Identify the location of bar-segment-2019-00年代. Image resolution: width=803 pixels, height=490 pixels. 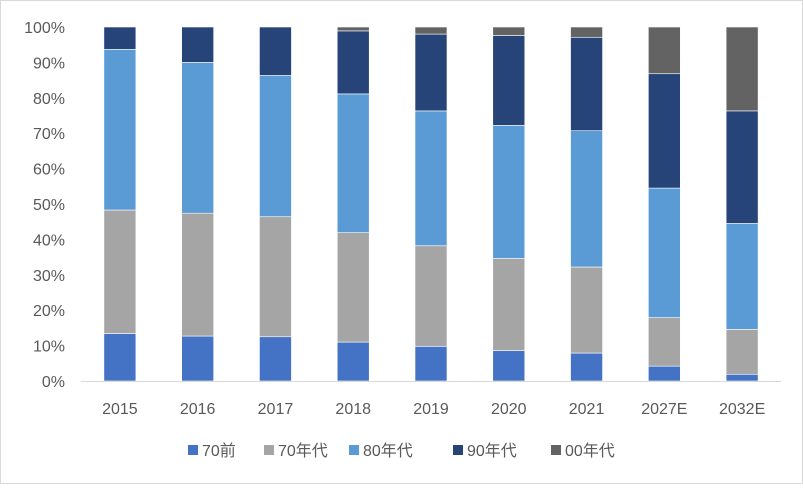
(431, 30).